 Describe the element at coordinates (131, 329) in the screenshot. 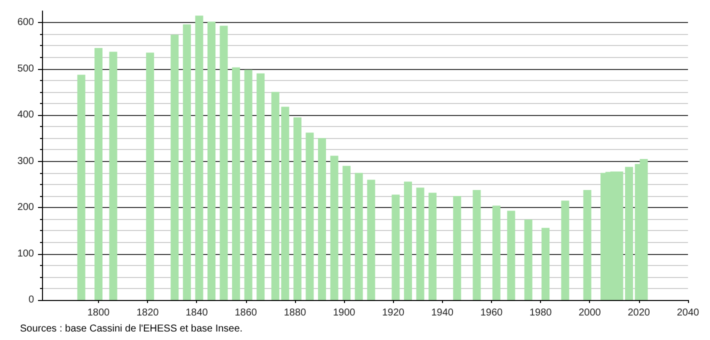

I see `source-note: Sources : base Cassini de l'EHESS et base Insee.` at that location.